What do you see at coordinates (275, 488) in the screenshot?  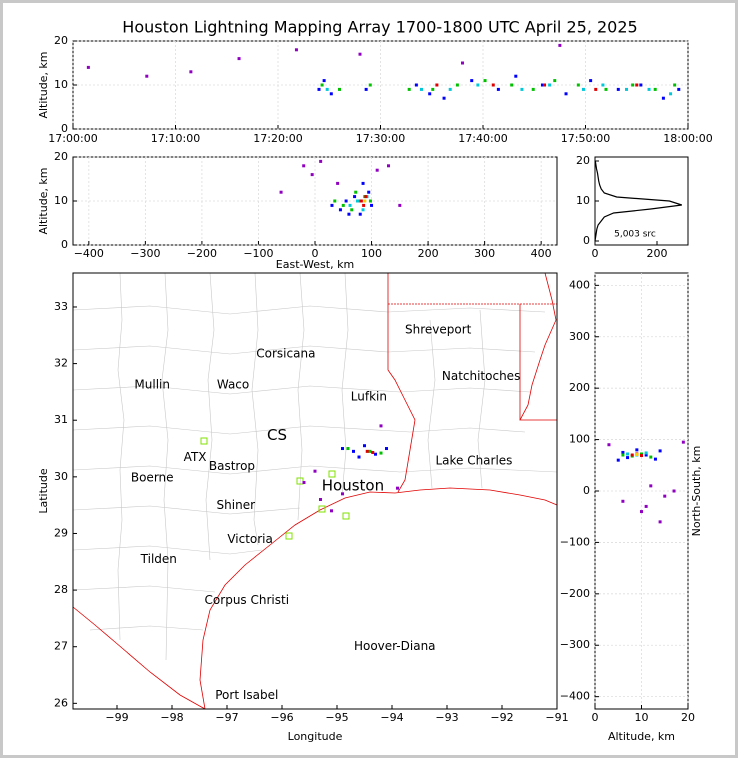 I see `stations` at bounding box center [275, 488].